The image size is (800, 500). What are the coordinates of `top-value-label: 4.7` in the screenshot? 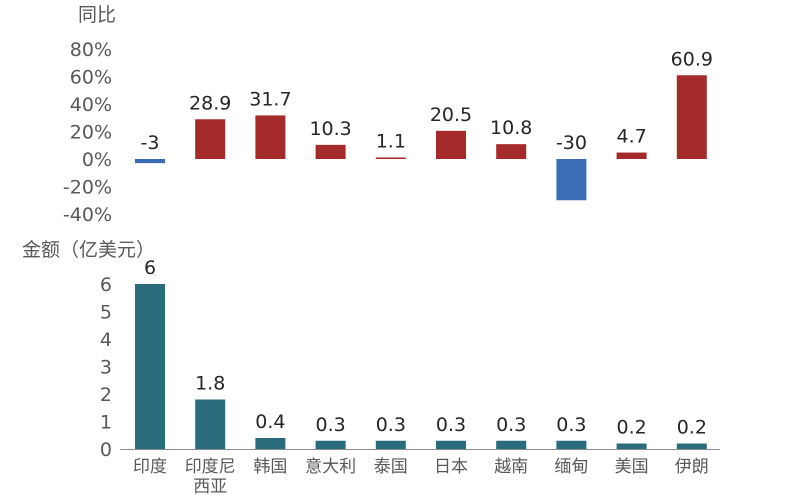 It's located at (631, 137).